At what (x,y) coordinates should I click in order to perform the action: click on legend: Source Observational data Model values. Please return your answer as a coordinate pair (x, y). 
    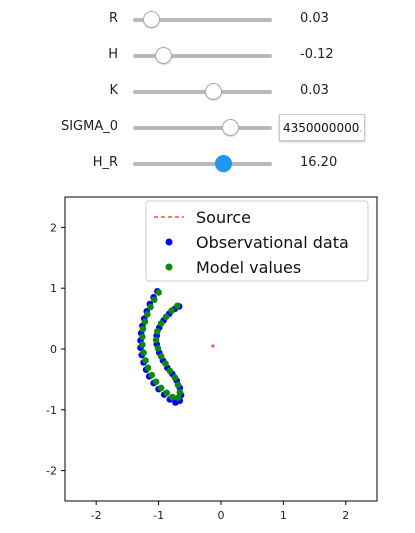
    Looking at the image, I should click on (257, 241).